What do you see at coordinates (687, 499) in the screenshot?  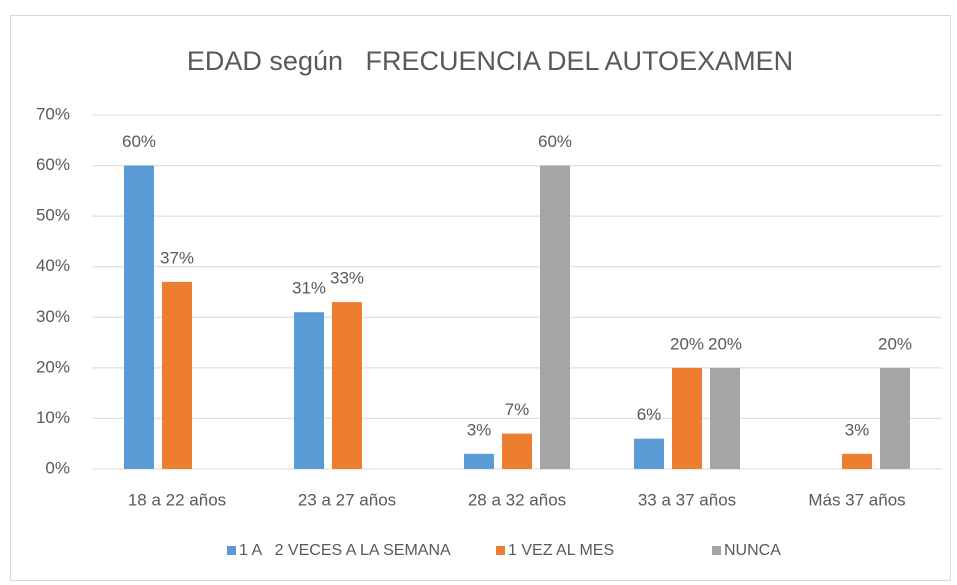 I see `x-tick-label: 33 a 37 años` at bounding box center [687, 499].